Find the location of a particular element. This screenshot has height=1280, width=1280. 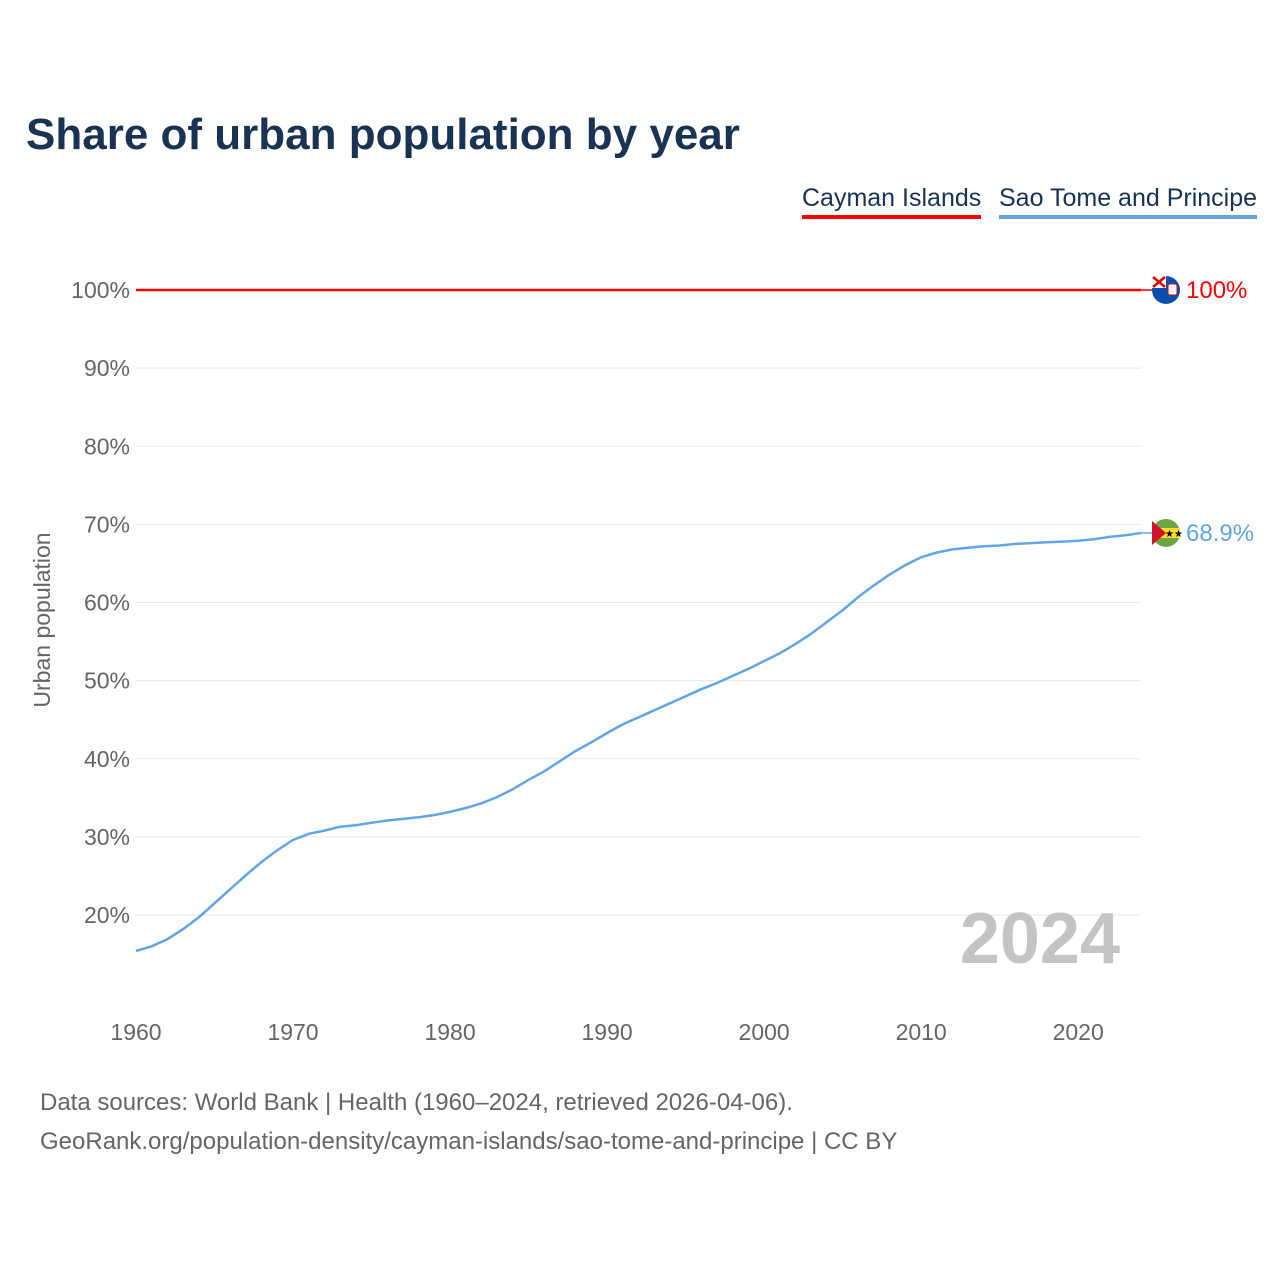

y-tick-label: 40% is located at coordinates (107, 759).